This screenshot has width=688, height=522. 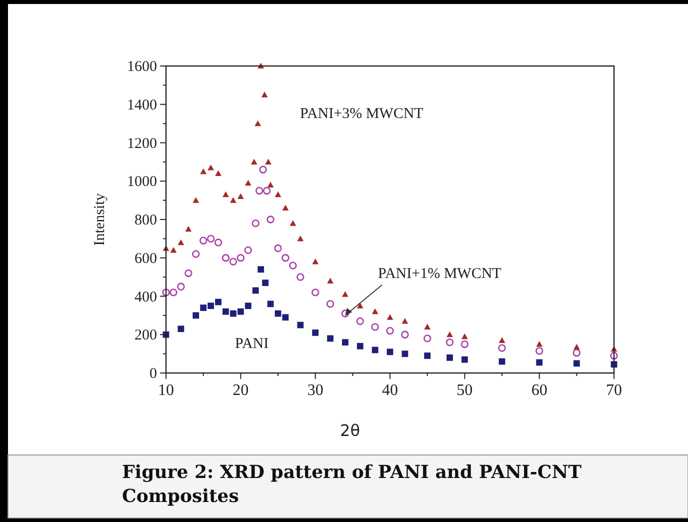 What do you see at coordinates (142, 144) in the screenshot?
I see `y-tick-label: 1200` at bounding box center [142, 144].